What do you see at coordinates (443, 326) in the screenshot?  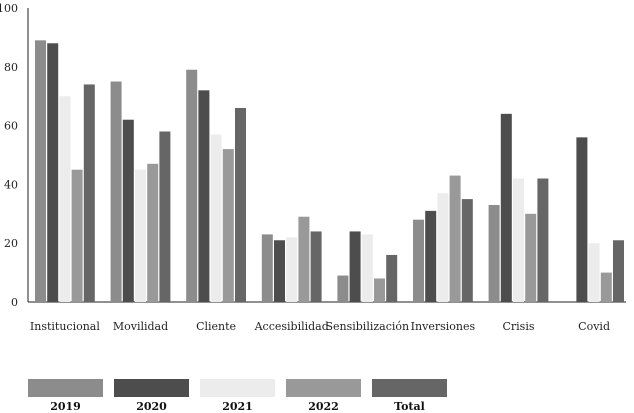 I see `category-label: Inversiones` at bounding box center [443, 326].